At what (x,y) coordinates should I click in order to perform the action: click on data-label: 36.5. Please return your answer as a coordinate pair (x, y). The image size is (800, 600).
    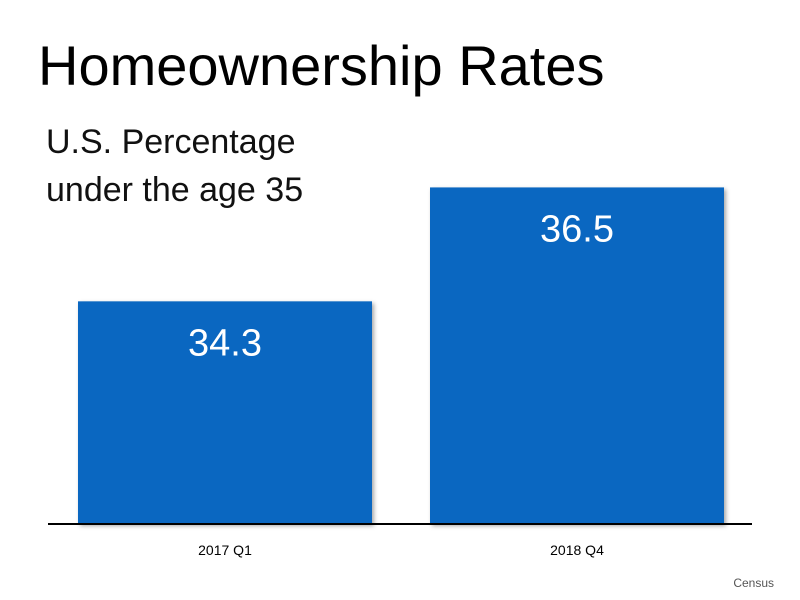
    Looking at the image, I should click on (577, 229).